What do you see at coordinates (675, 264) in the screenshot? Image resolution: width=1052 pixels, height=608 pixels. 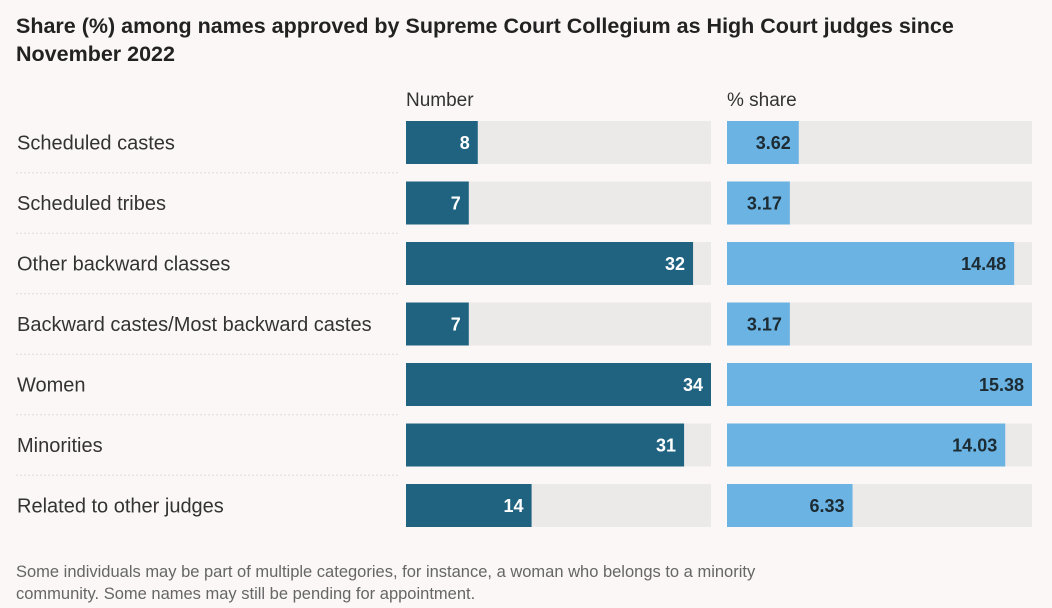 I see `number-value-label: 32` at bounding box center [675, 264].